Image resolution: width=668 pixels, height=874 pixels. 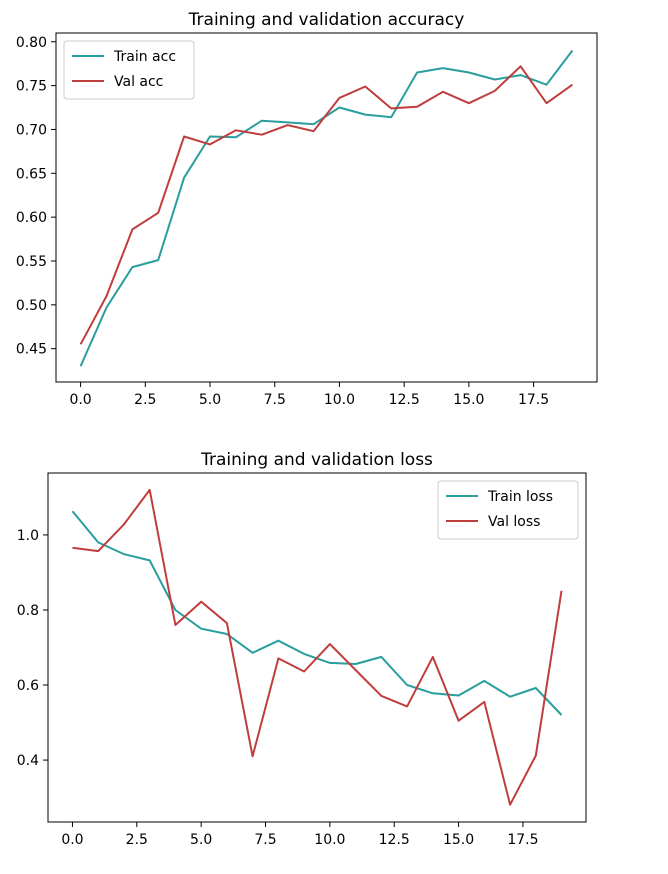 What do you see at coordinates (514, 522) in the screenshot?
I see `val-loss-legend-label: Val loss` at bounding box center [514, 522].